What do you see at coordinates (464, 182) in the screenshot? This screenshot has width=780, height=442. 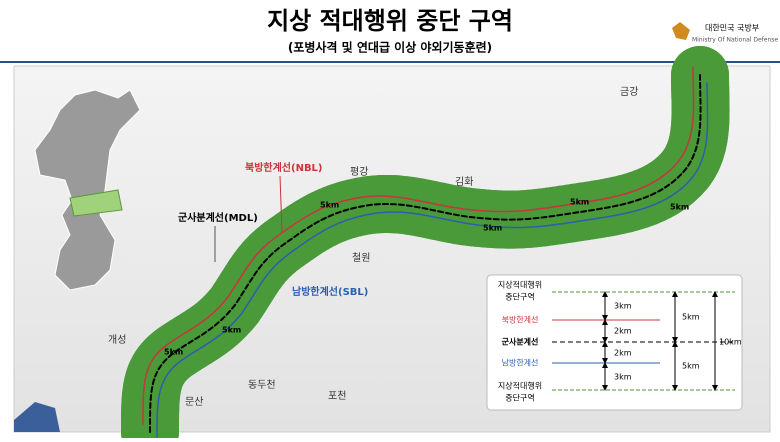 I see `place: 김화` at bounding box center [464, 182].